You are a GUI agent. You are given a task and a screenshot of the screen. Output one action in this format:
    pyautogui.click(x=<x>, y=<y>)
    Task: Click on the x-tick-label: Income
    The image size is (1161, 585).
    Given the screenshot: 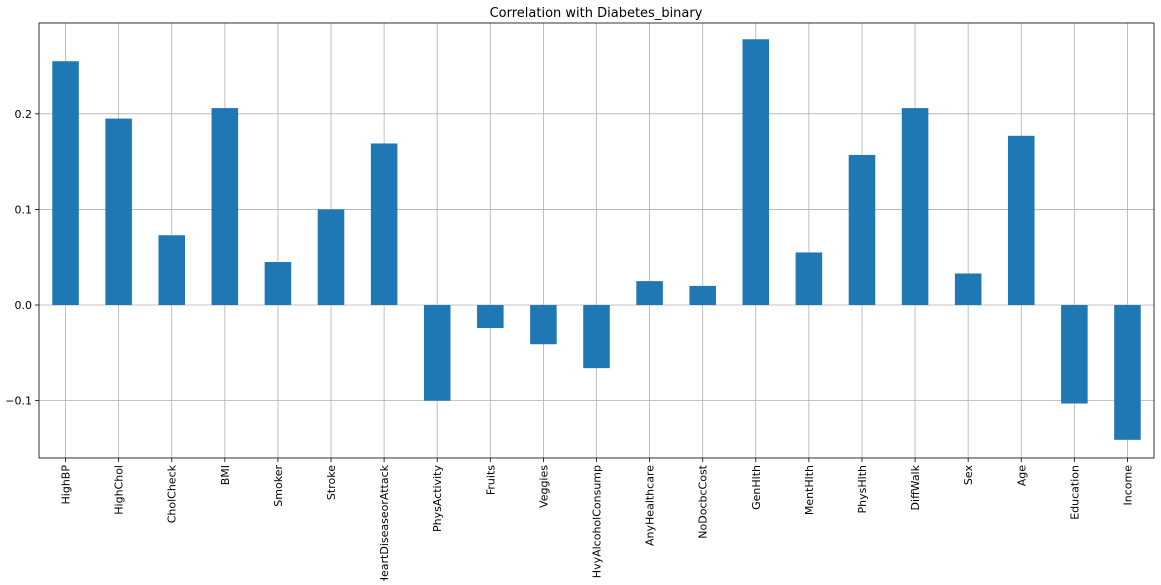 What is the action you would take?
    pyautogui.click(x=1127, y=485)
    